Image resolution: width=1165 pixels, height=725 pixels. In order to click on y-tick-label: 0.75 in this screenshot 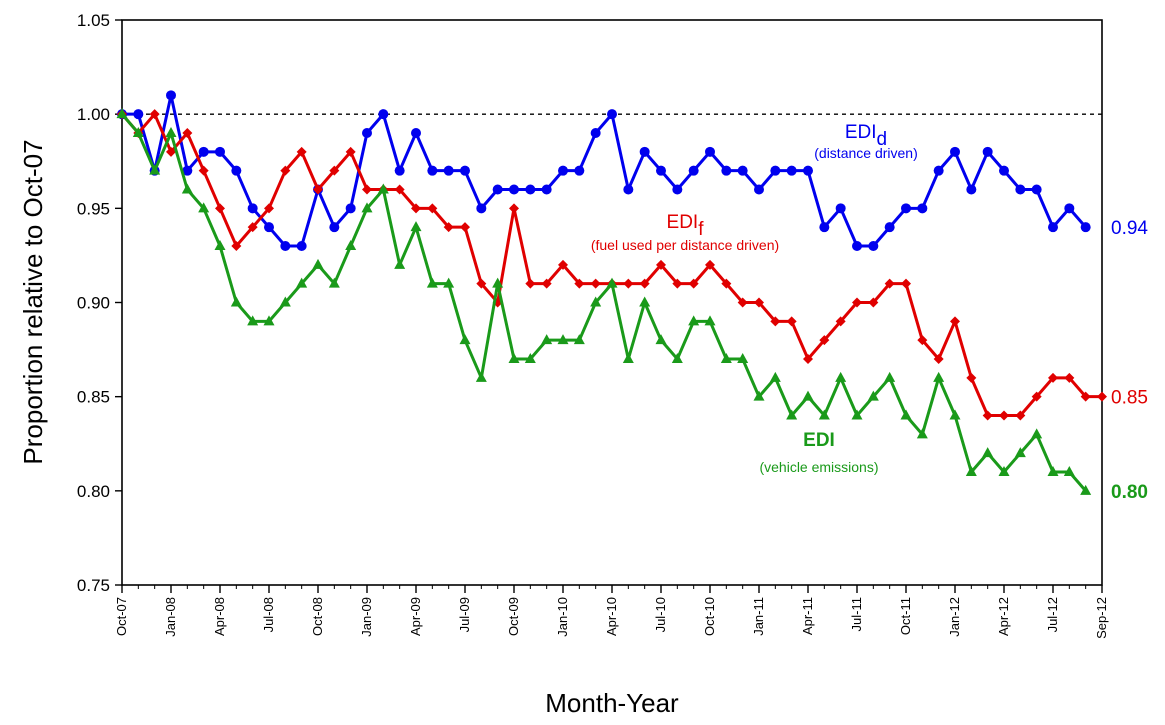, I will do `click(93, 585)`.